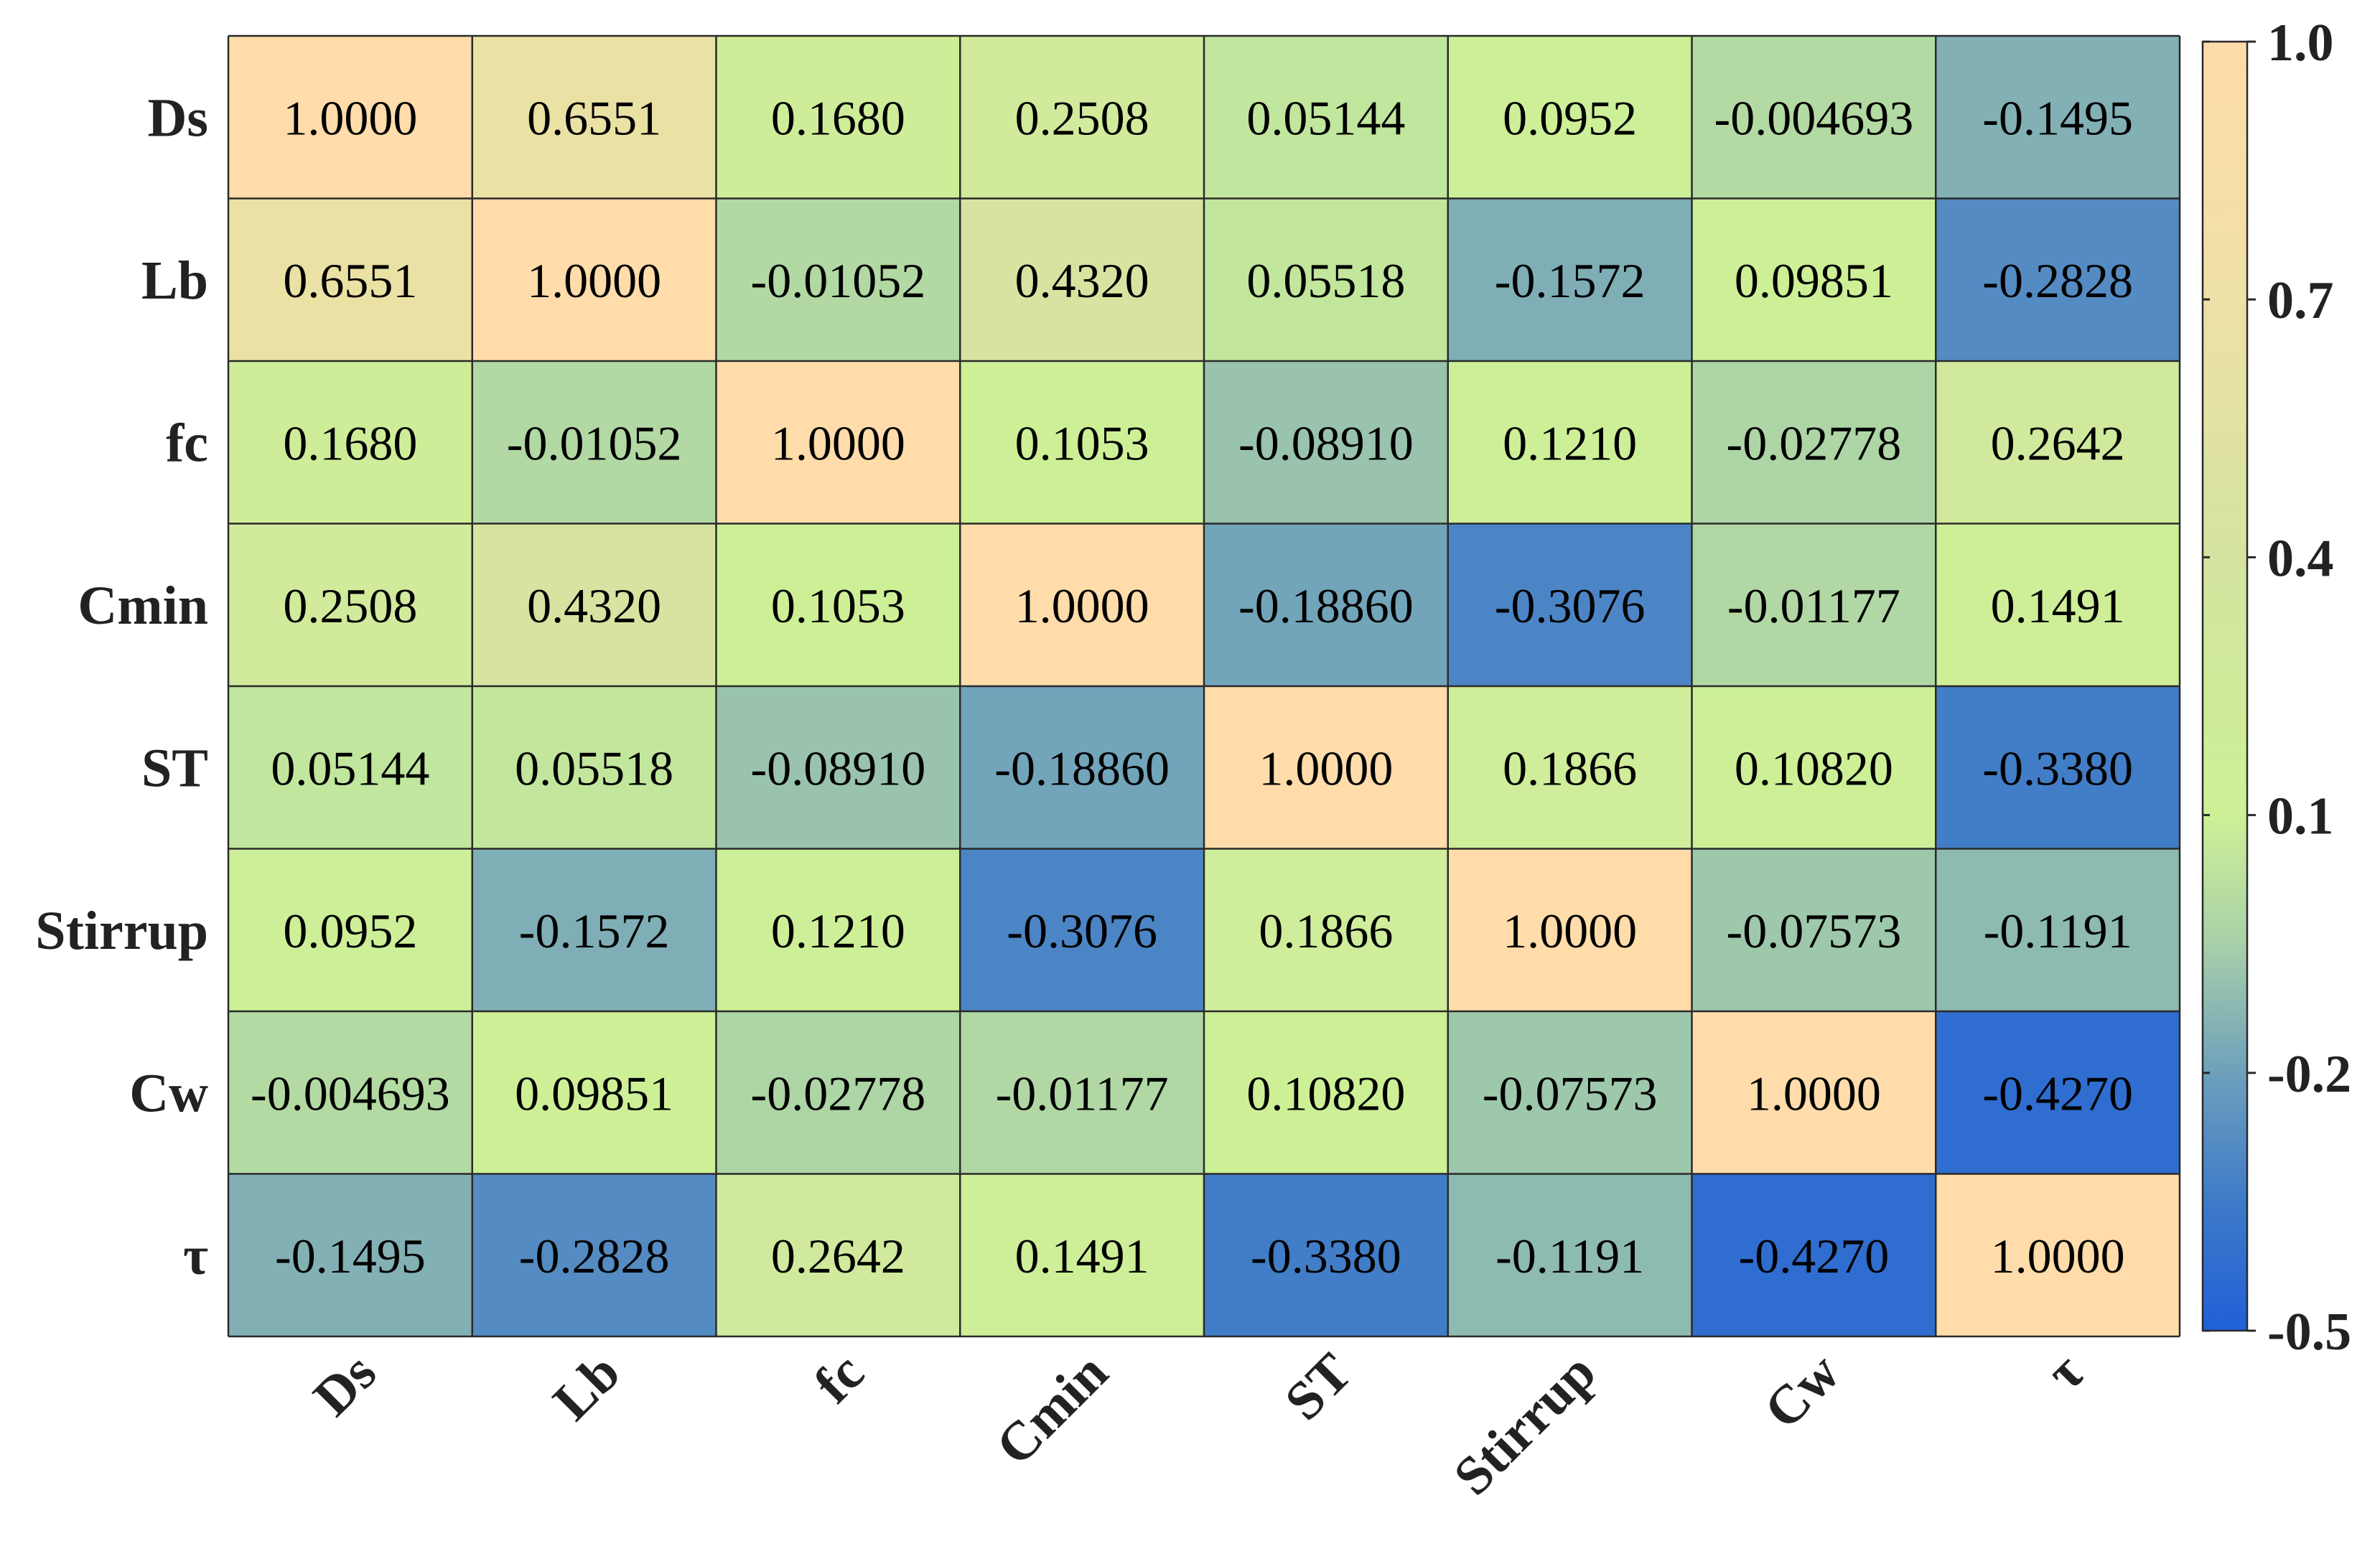 The image size is (2380, 1541). Describe the element at coordinates (838, 606) in the screenshot. I see `cell-value: 0.1053` at that location.